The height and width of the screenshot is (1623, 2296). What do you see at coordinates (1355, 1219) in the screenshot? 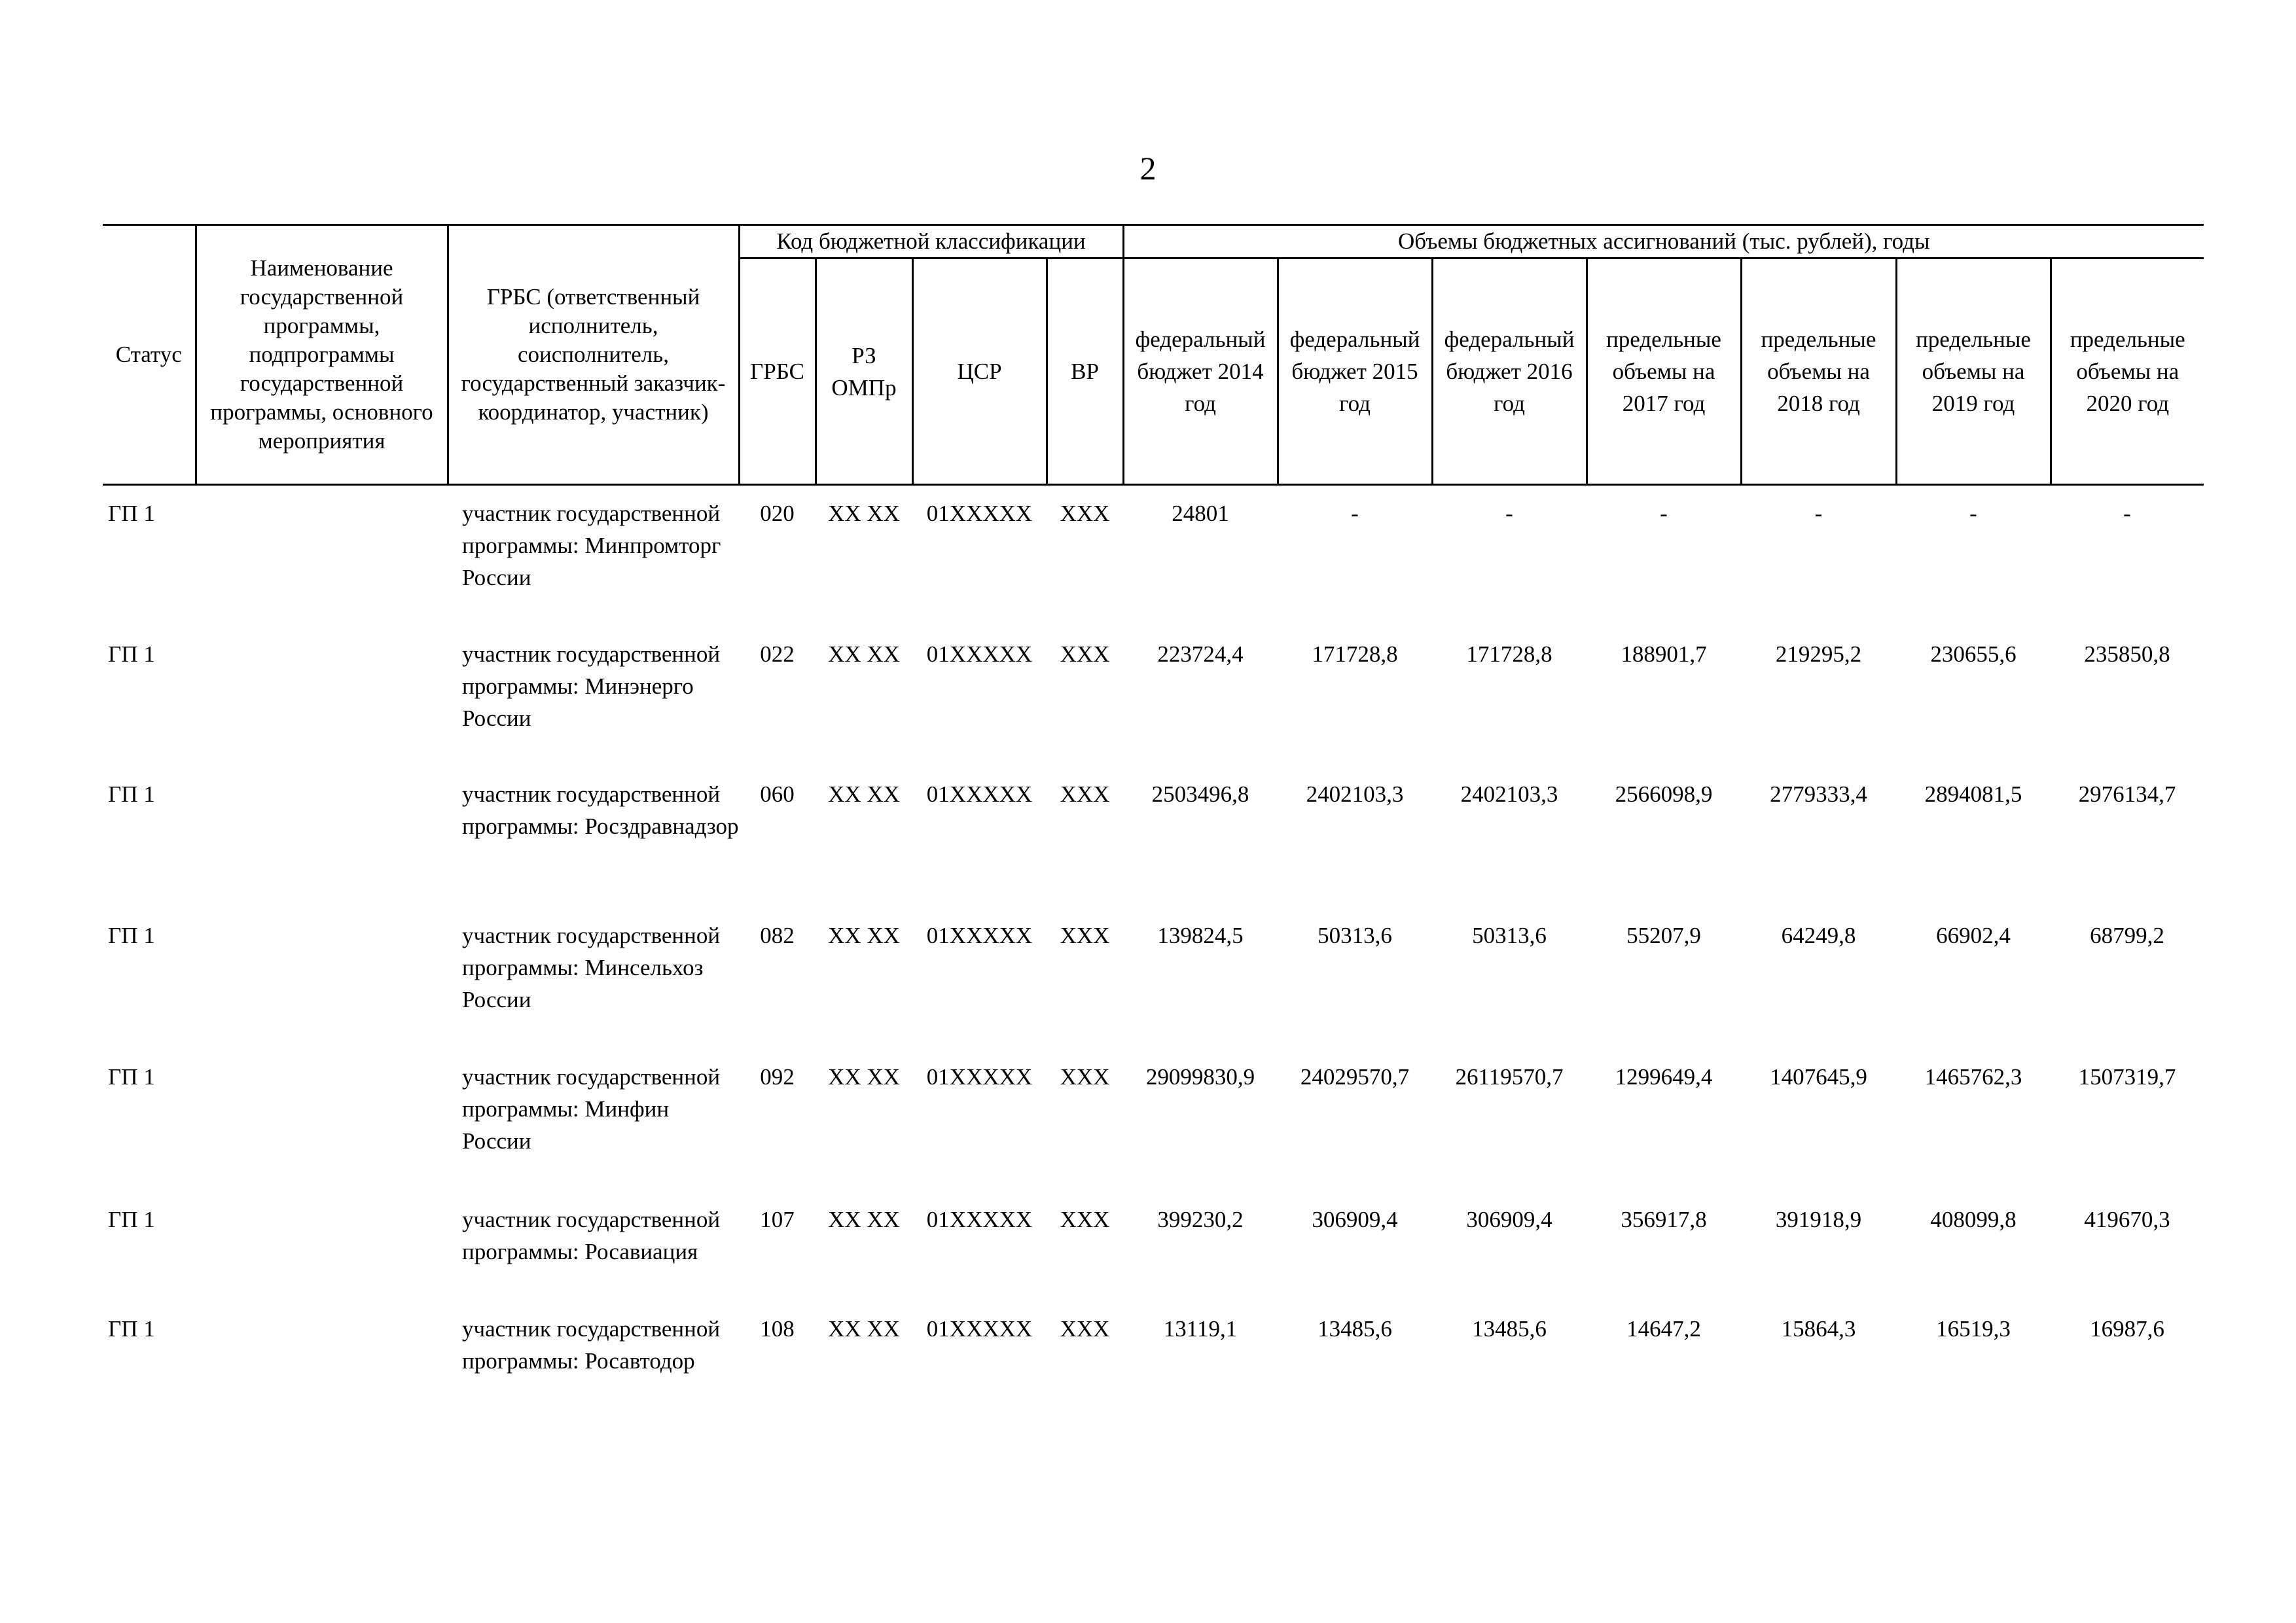
I see `value-cell-2015: 306909,4` at bounding box center [1355, 1219].